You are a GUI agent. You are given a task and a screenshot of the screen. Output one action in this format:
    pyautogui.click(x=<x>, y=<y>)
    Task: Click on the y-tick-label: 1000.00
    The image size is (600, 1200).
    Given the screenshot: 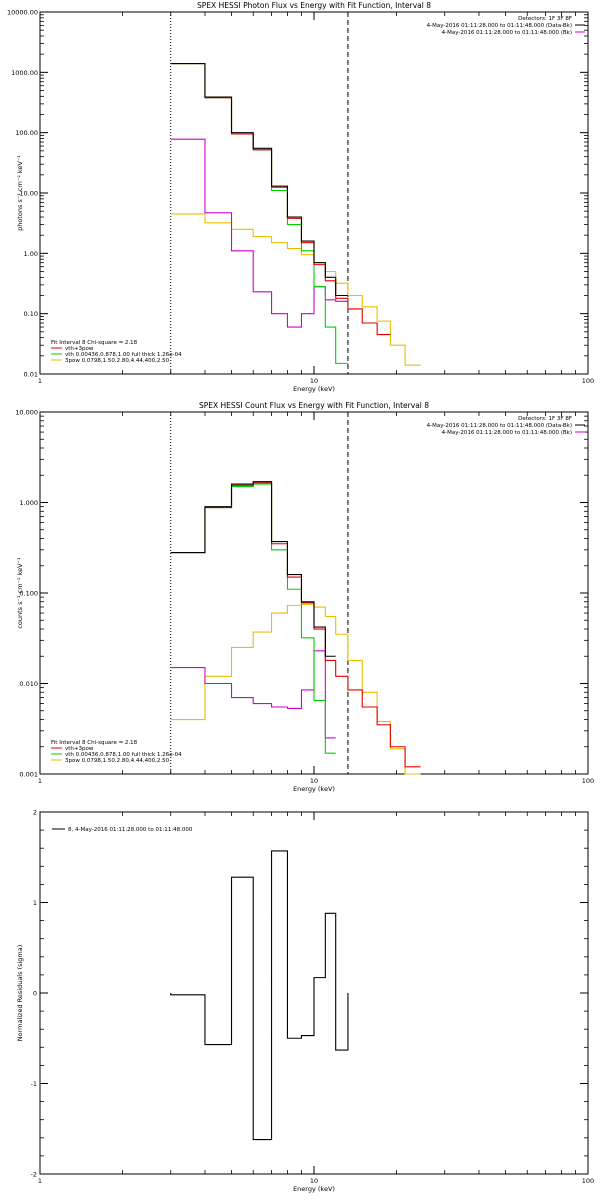 What is the action you would take?
    pyautogui.click(x=24, y=73)
    